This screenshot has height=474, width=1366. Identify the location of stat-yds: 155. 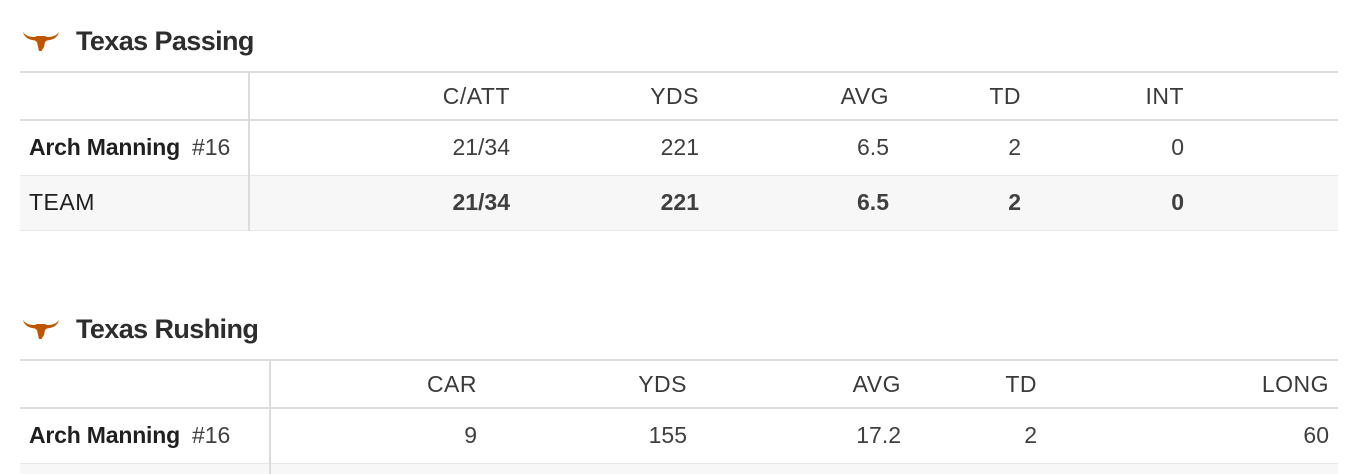
(582, 436).